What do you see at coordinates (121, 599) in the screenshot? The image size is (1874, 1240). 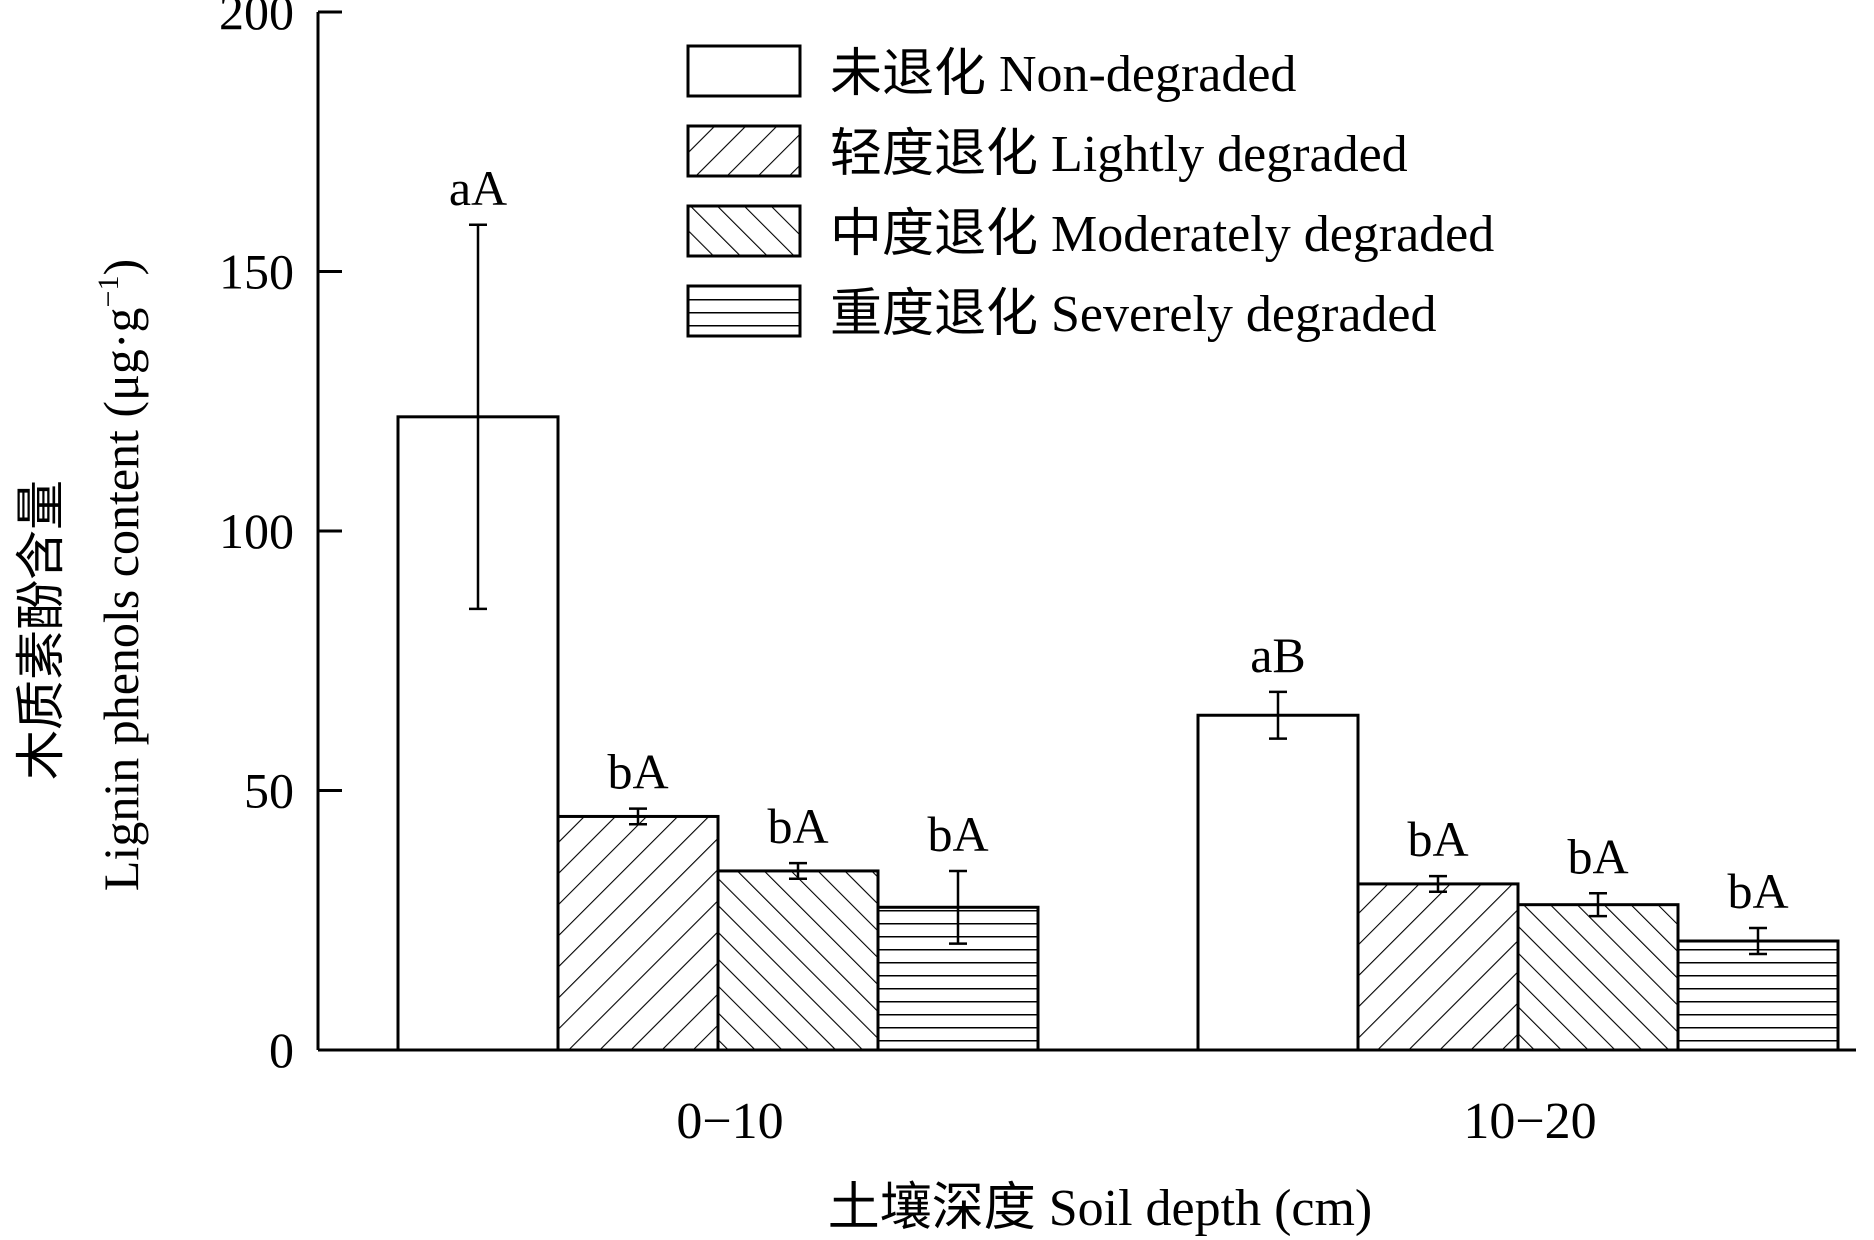 I see `y-axis-label-en-text: Lignin phenols content (μg·g` at bounding box center [121, 599].